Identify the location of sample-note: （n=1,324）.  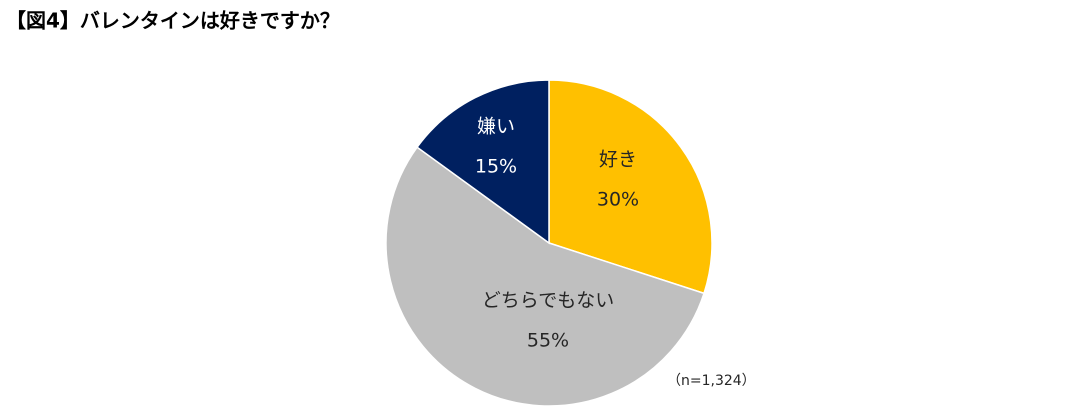
(711, 381).